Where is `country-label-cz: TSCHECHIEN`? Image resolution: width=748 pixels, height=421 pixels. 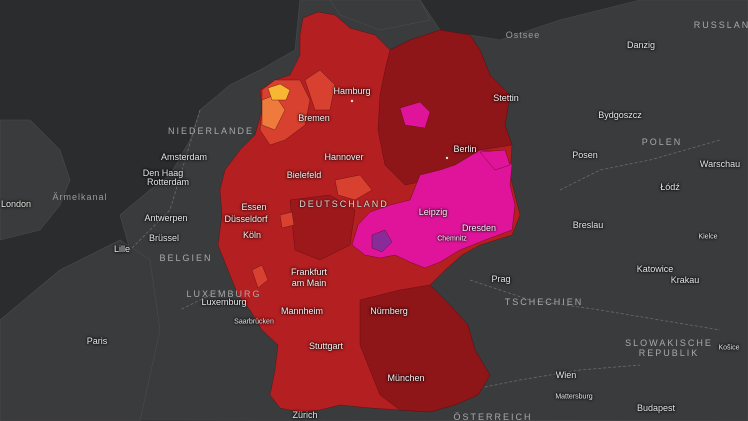
country-label-cz: TSCHECHIEN is located at coordinates (544, 302).